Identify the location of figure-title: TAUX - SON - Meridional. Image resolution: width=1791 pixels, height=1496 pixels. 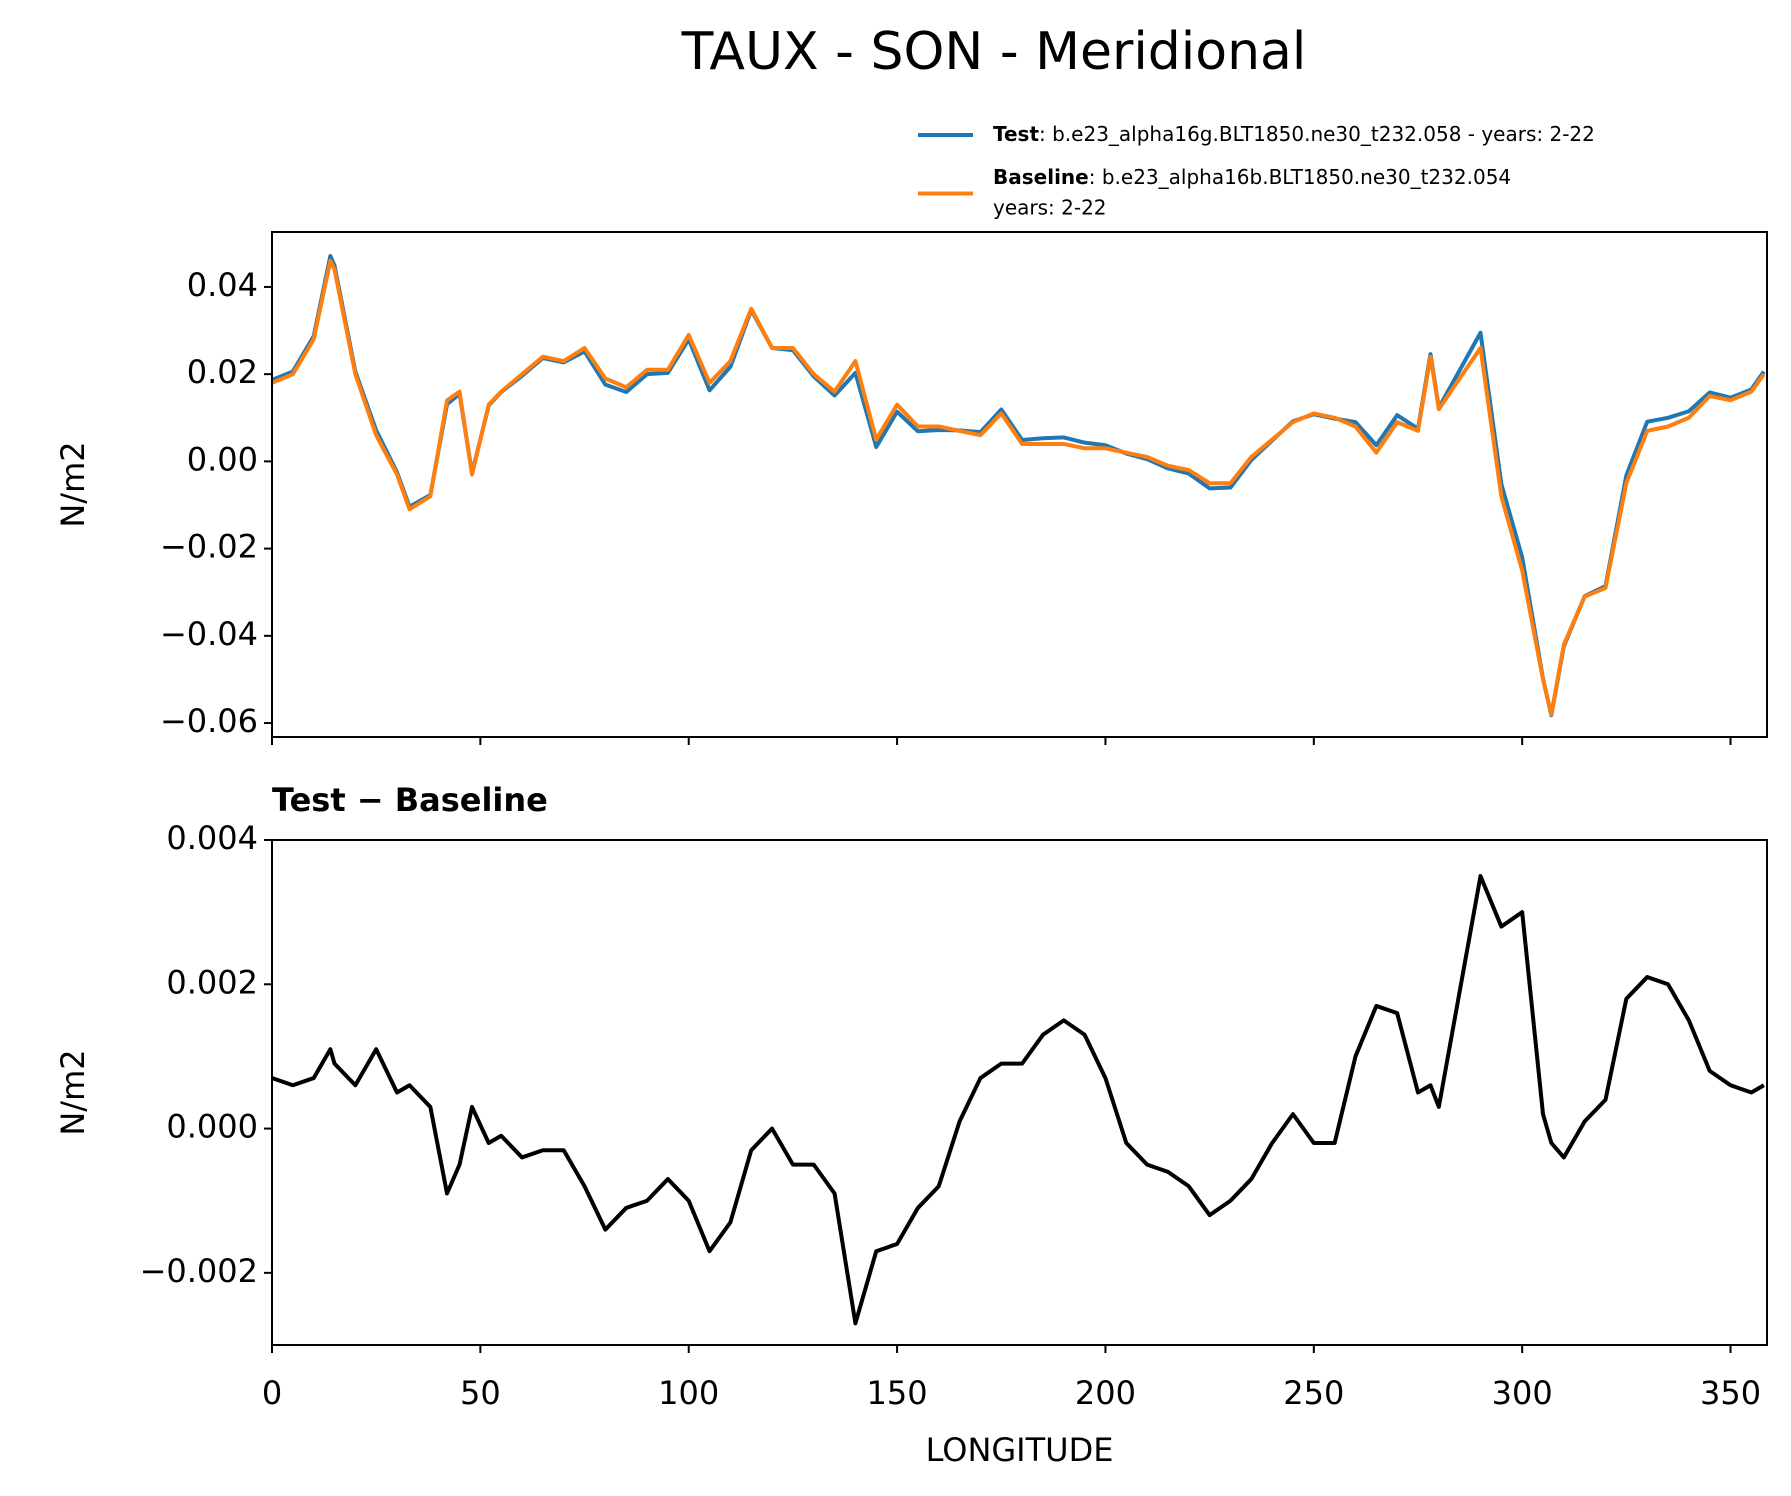
(994, 52).